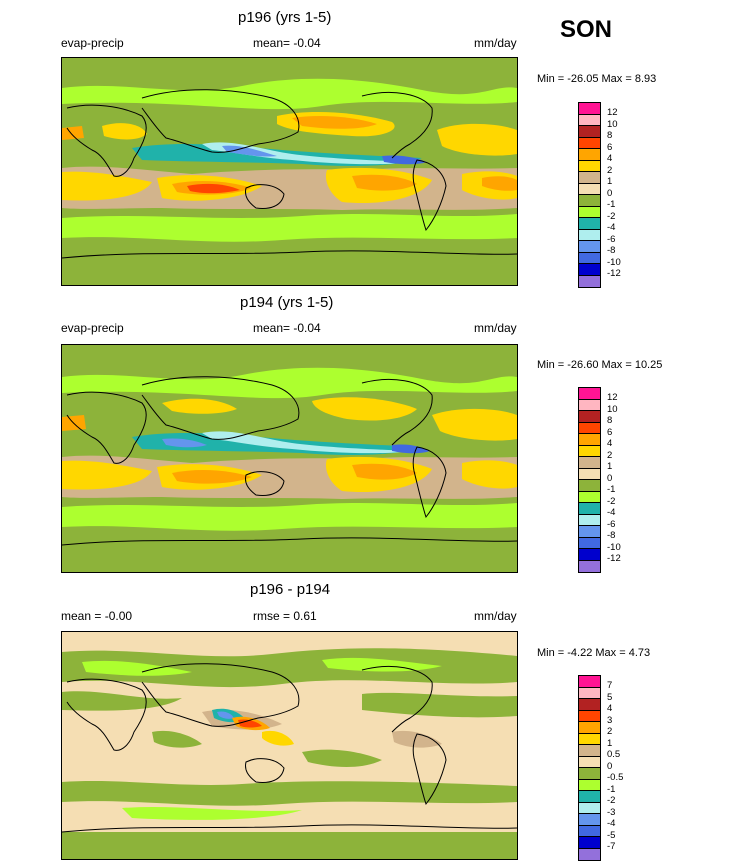  I want to click on colorbar-label: -8, so click(611, 250).